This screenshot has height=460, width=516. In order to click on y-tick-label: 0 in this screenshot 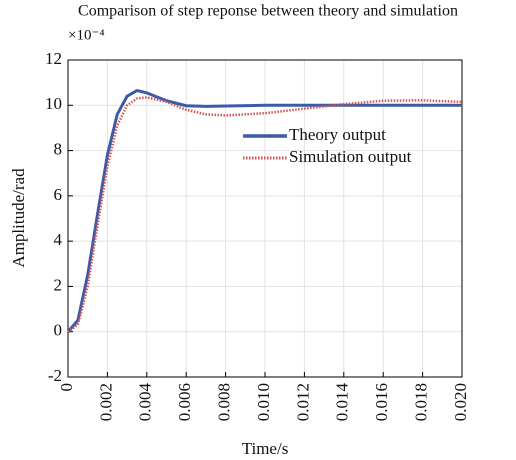, I will do `click(58, 330)`.